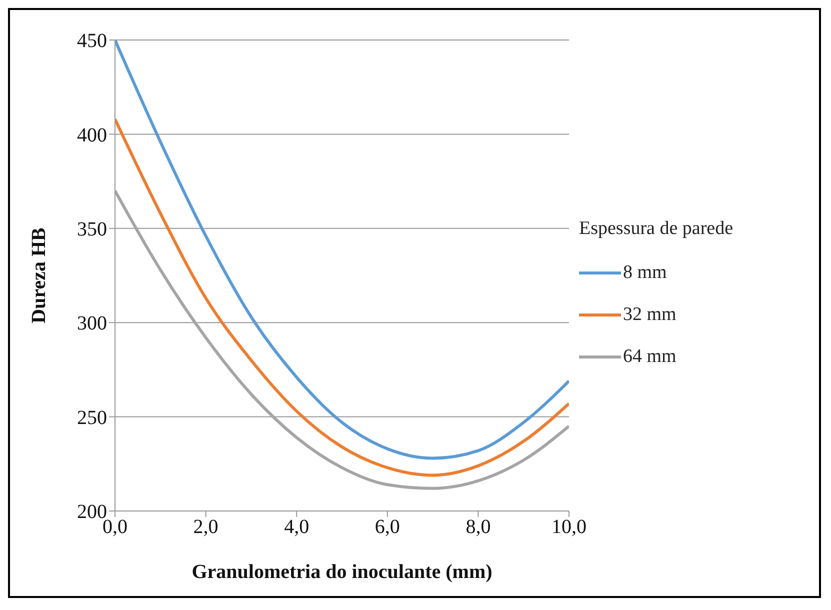 This screenshot has width=831, height=610. I want to click on legend-label: 8 mm, so click(645, 273).